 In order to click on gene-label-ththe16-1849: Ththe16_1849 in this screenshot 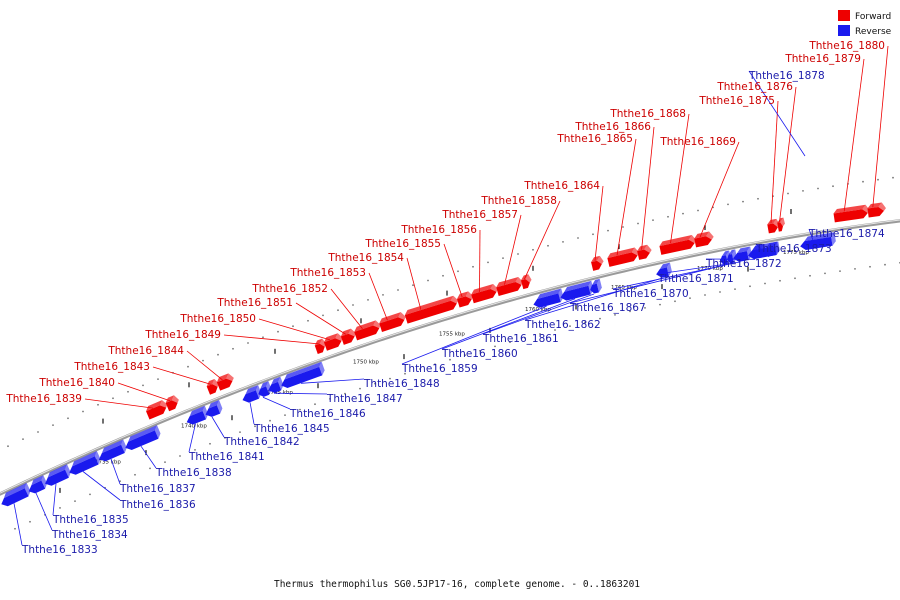, I will do `click(182, 335)`.